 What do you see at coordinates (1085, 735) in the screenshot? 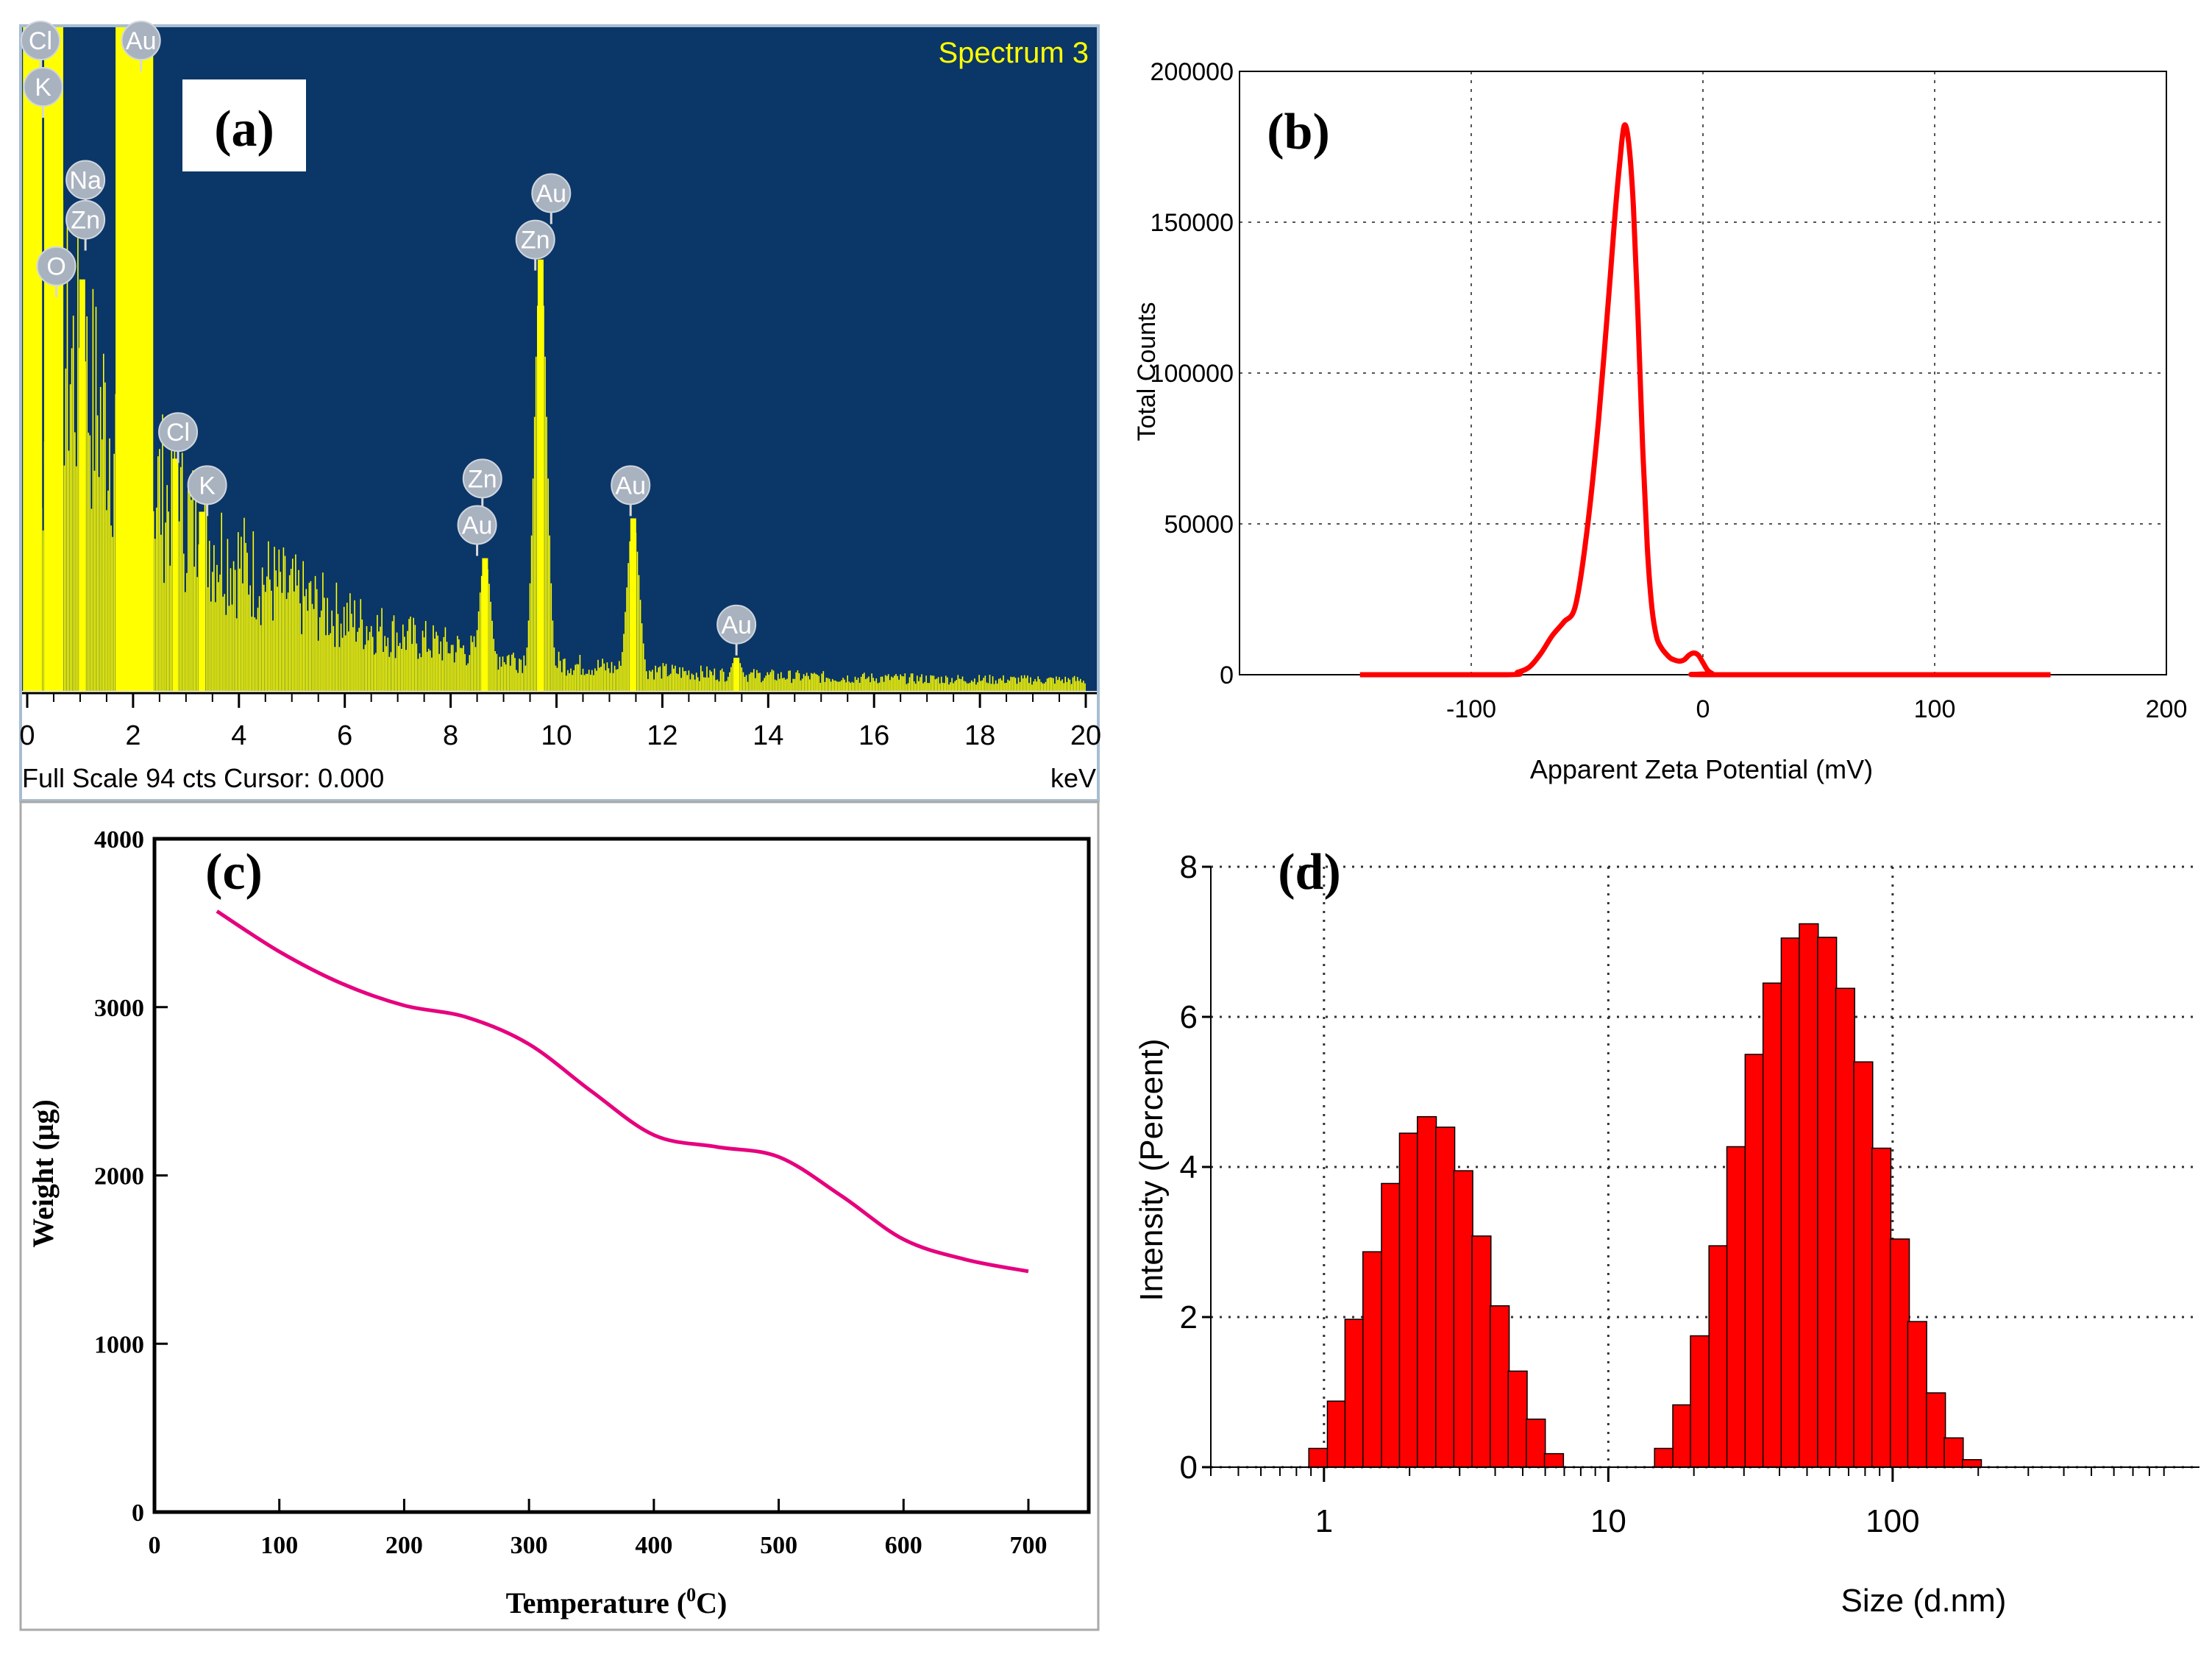
I see `x-tick-label: 20` at bounding box center [1085, 735].